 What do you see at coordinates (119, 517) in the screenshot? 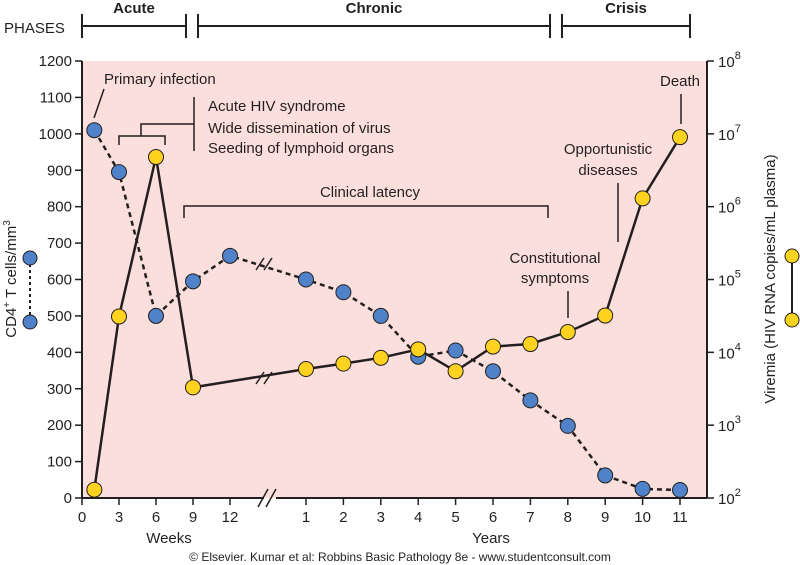
I see `x-tick-label-weeks: 3` at bounding box center [119, 517].